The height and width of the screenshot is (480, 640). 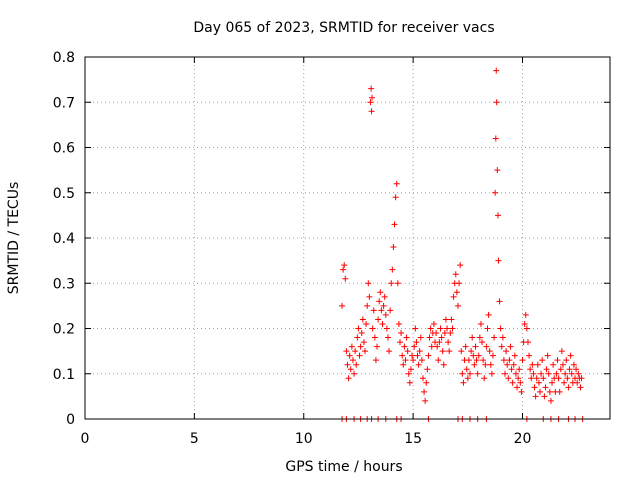 What do you see at coordinates (64, 330) in the screenshot?
I see `y-tick-label: 0.2` at bounding box center [64, 330].